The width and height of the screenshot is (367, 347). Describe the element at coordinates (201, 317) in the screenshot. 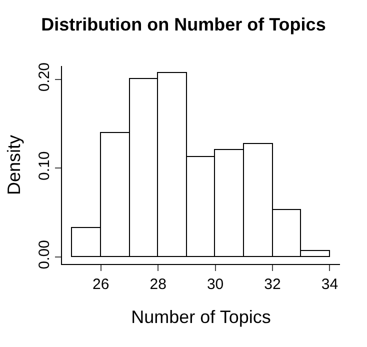

I see `x-axis-title: Number of Topics` at that location.